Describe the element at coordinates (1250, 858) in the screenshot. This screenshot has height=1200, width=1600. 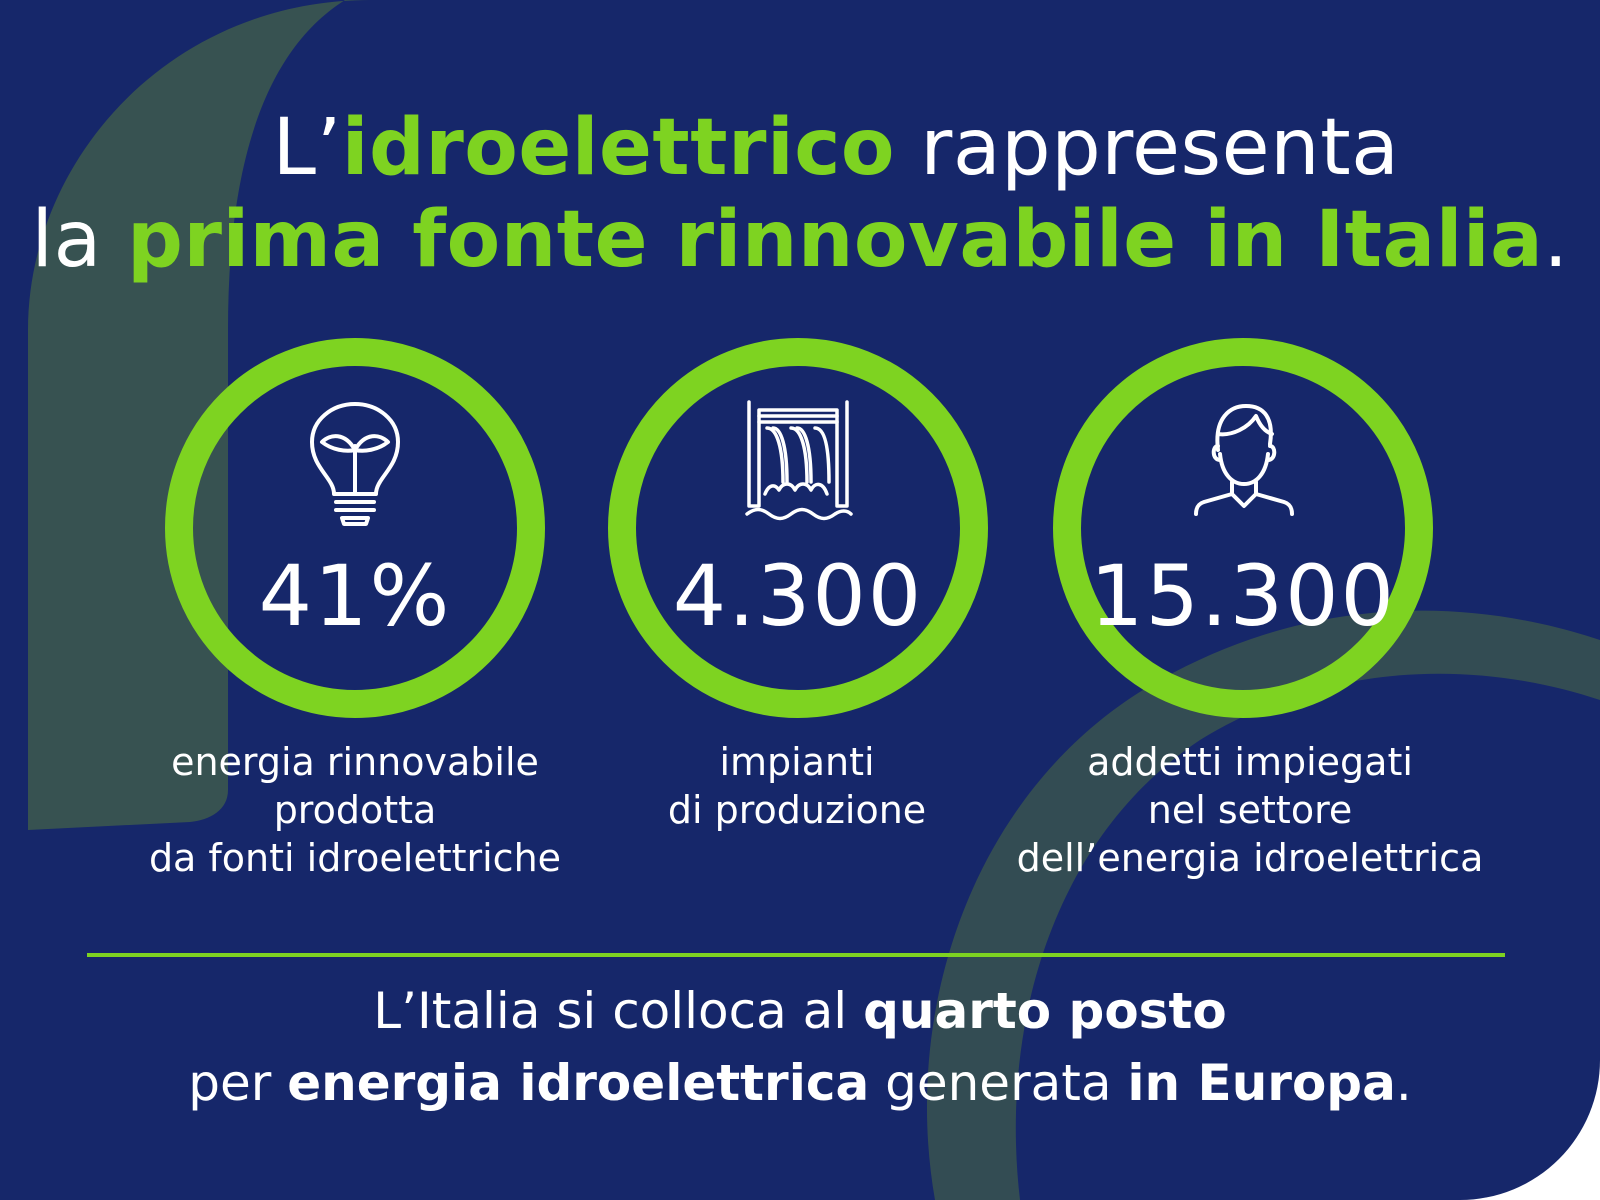
I see `stat-label-line: dell’energia idroelettrica` at that location.